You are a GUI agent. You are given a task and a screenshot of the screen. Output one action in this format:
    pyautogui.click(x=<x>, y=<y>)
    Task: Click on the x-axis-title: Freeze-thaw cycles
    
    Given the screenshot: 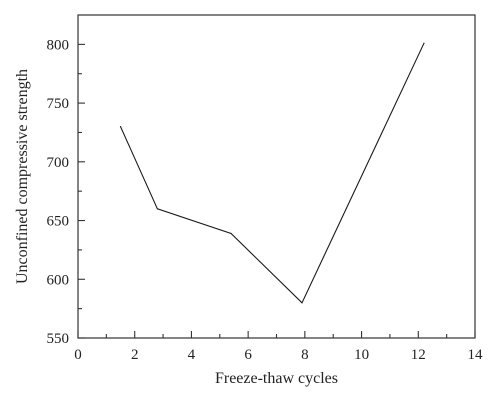 What is the action you would take?
    pyautogui.click(x=276, y=378)
    